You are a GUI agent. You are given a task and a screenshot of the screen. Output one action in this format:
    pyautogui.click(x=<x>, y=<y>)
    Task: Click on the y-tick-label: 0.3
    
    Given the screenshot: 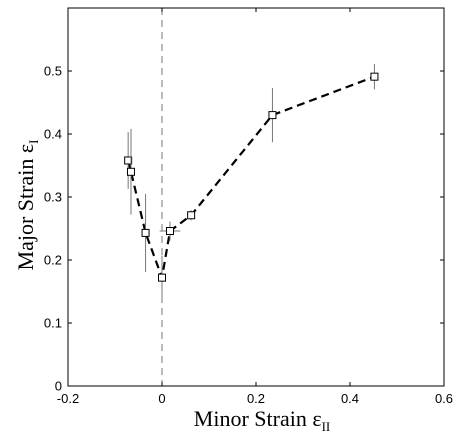 What is the action you would take?
    pyautogui.click(x=53, y=197)
    